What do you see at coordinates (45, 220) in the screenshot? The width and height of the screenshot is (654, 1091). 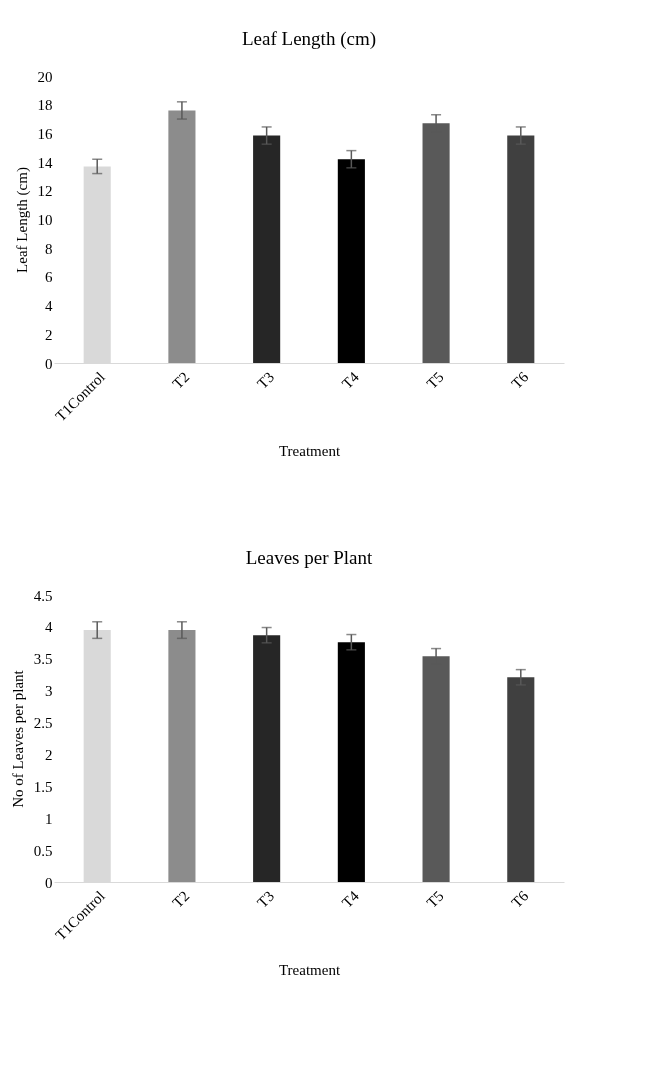 I see `y-tick-label: 10` at bounding box center [45, 220].